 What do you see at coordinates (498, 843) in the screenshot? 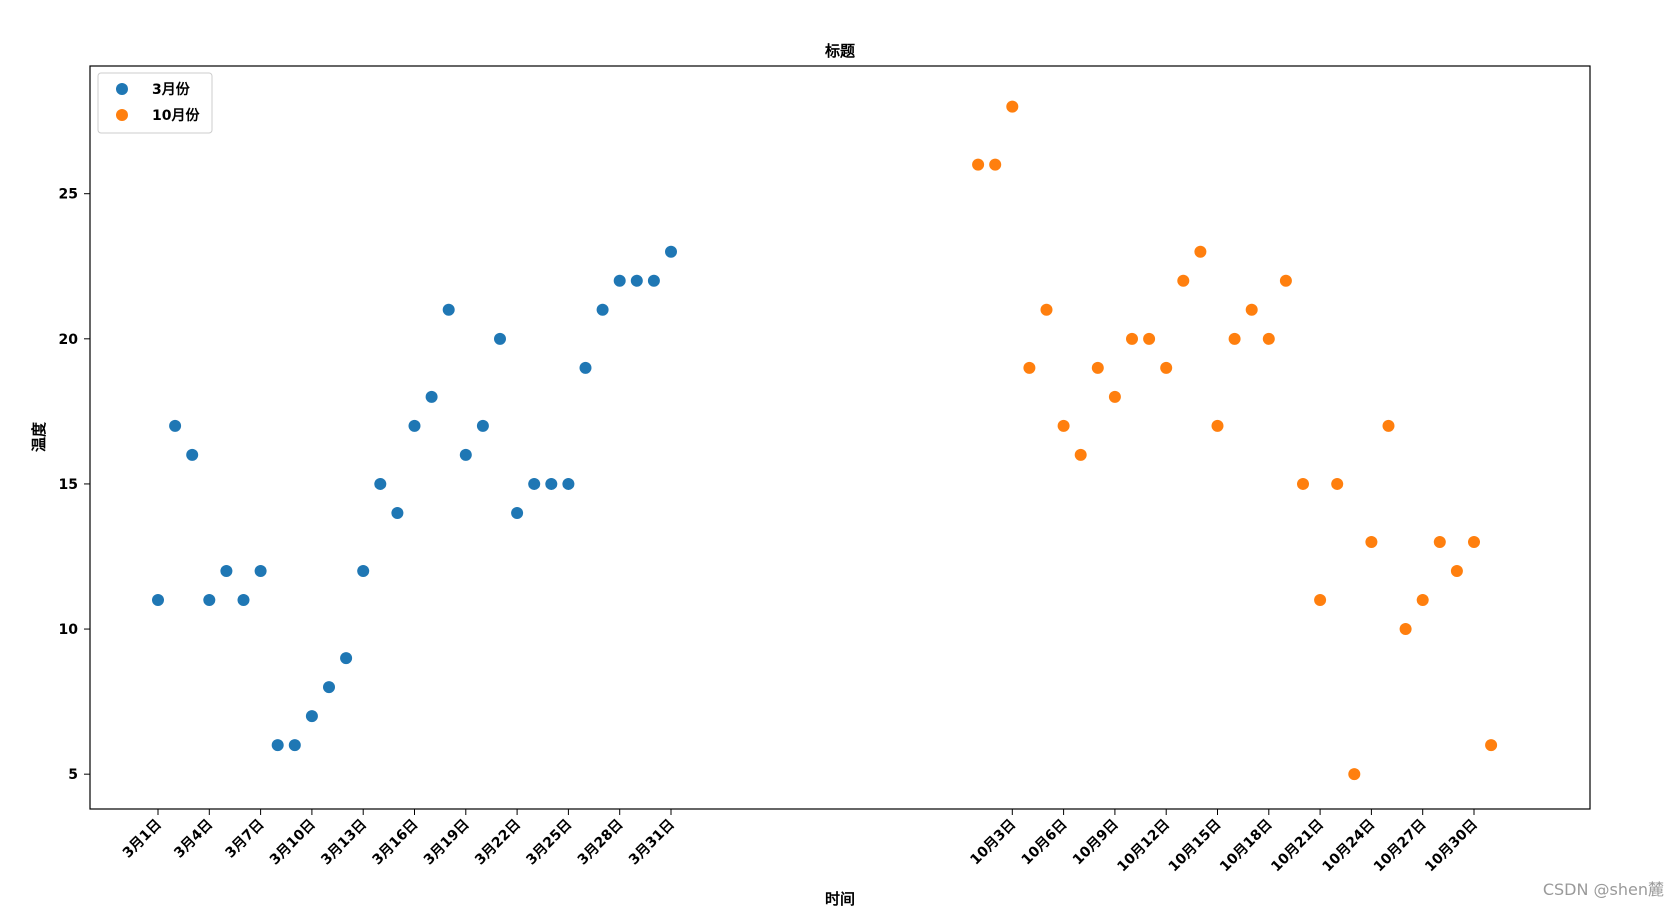
I see `x-tick-label: 3月22日` at bounding box center [498, 843].